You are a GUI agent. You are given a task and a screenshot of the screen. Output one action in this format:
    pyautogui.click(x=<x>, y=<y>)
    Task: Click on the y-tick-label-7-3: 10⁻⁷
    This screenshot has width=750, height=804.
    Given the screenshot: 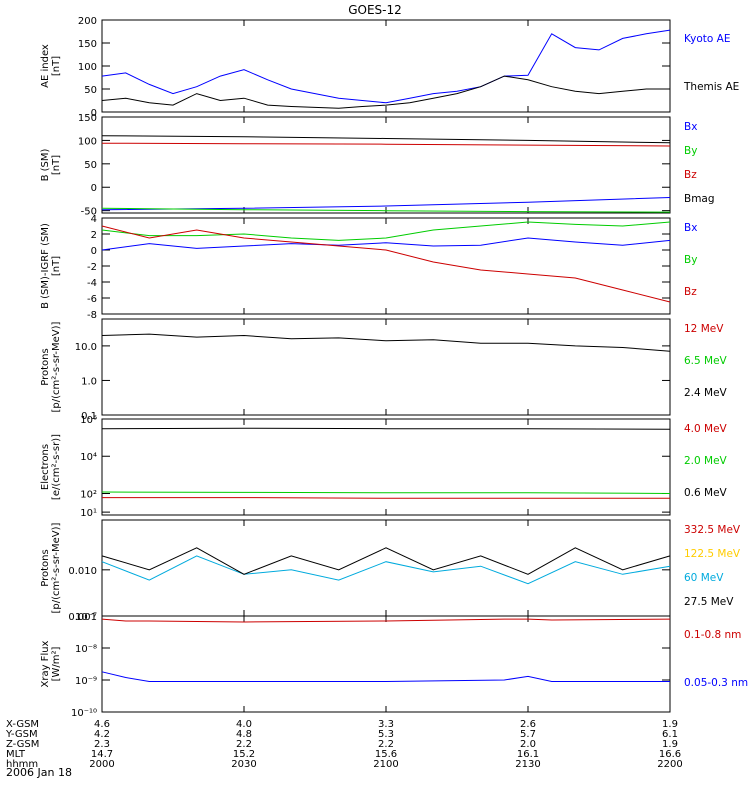 What is the action you would take?
    pyautogui.click(x=86, y=617)
    